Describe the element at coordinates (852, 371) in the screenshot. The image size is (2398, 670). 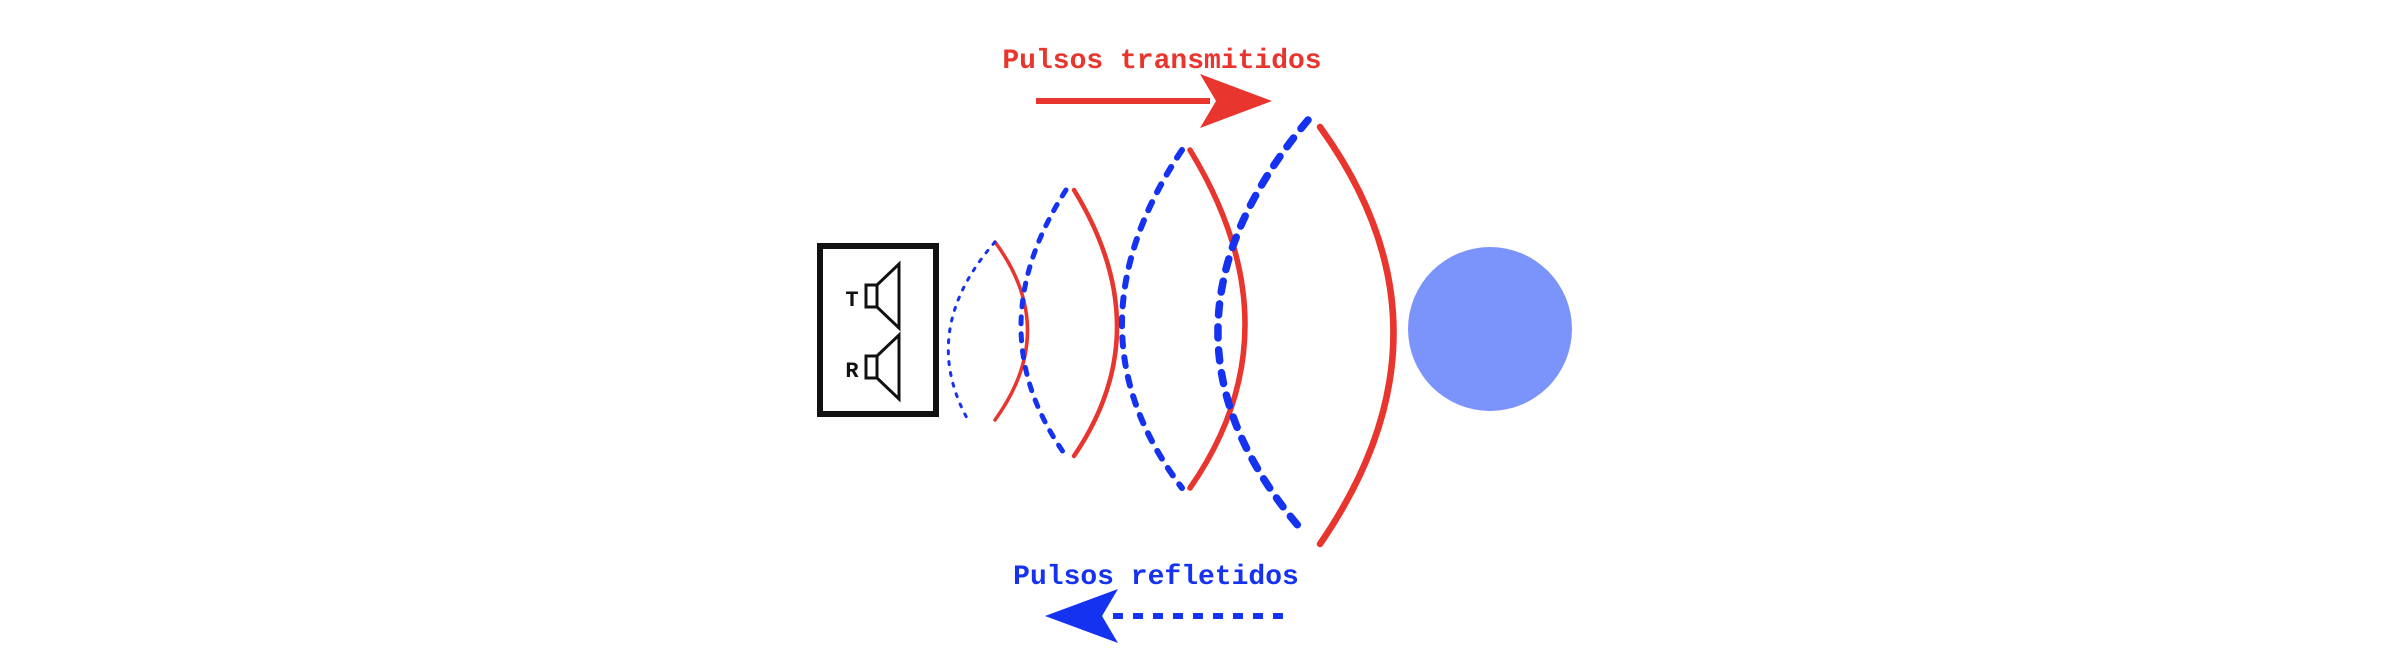
I see `receiver-label: R` at that location.